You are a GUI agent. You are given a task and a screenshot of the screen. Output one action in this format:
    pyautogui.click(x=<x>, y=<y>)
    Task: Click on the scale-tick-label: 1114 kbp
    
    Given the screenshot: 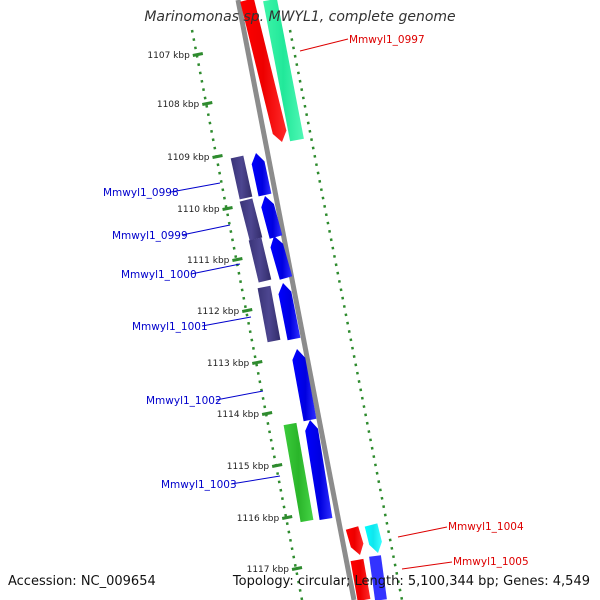 What is the action you would take?
    pyautogui.click(x=238, y=415)
    